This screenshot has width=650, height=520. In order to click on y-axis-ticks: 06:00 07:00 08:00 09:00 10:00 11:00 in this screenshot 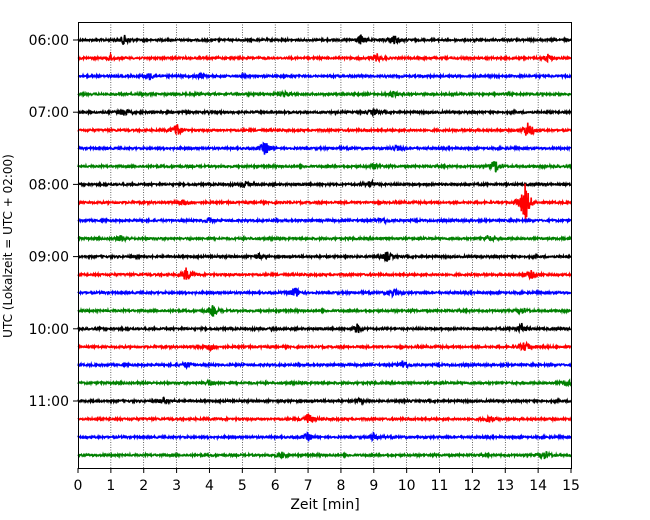, I will do `click(53, 221)`.